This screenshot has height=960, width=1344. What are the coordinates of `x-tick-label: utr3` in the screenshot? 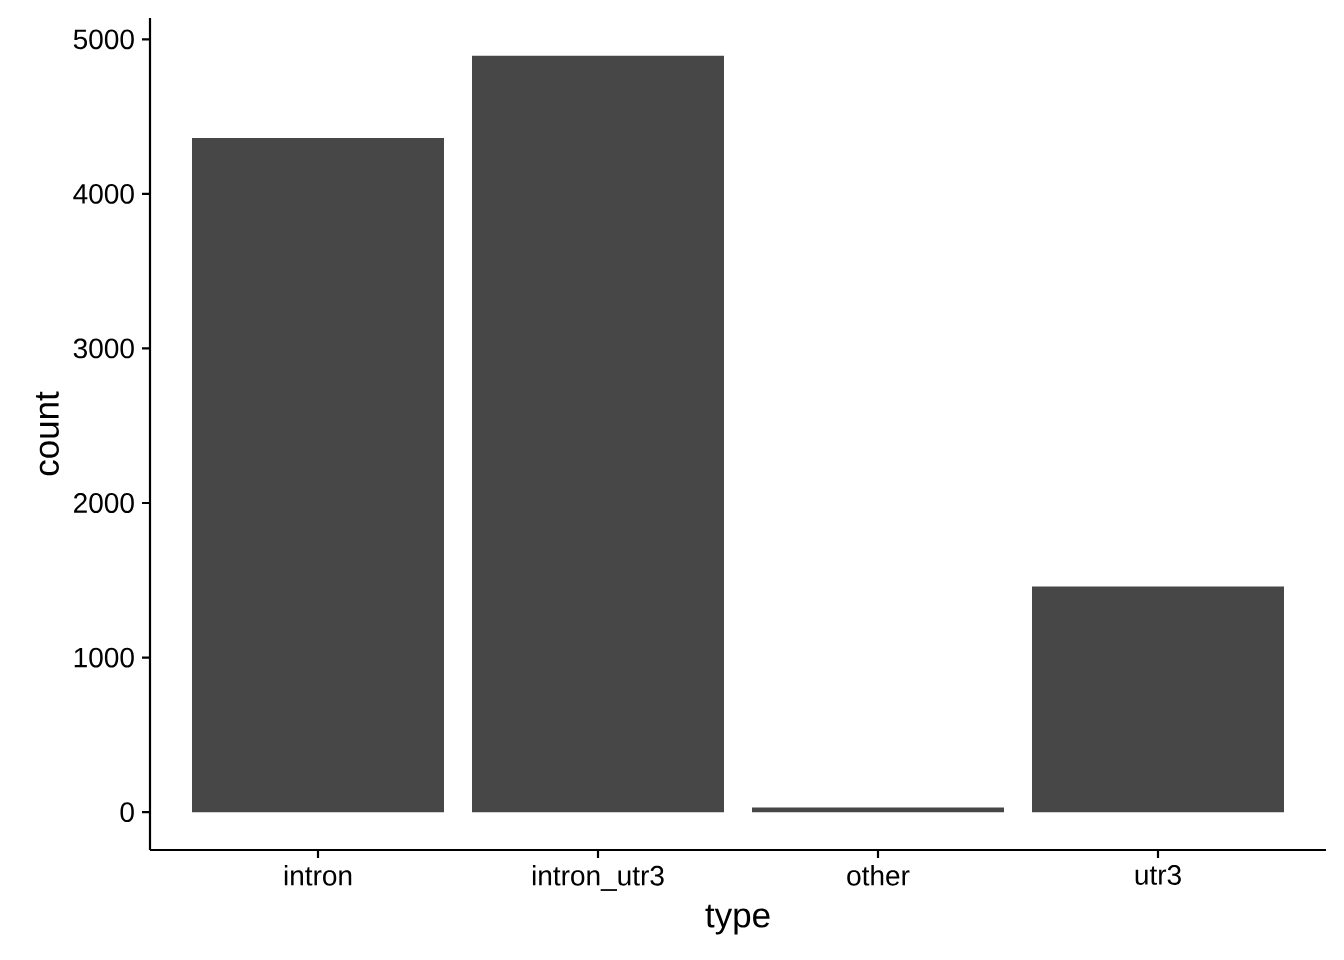 It's located at (1158, 875).